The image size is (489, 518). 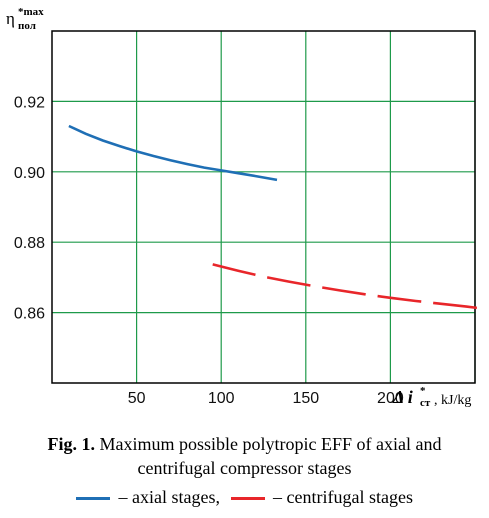 I want to click on y-axis-label-sub: пол, so click(x=27, y=26).